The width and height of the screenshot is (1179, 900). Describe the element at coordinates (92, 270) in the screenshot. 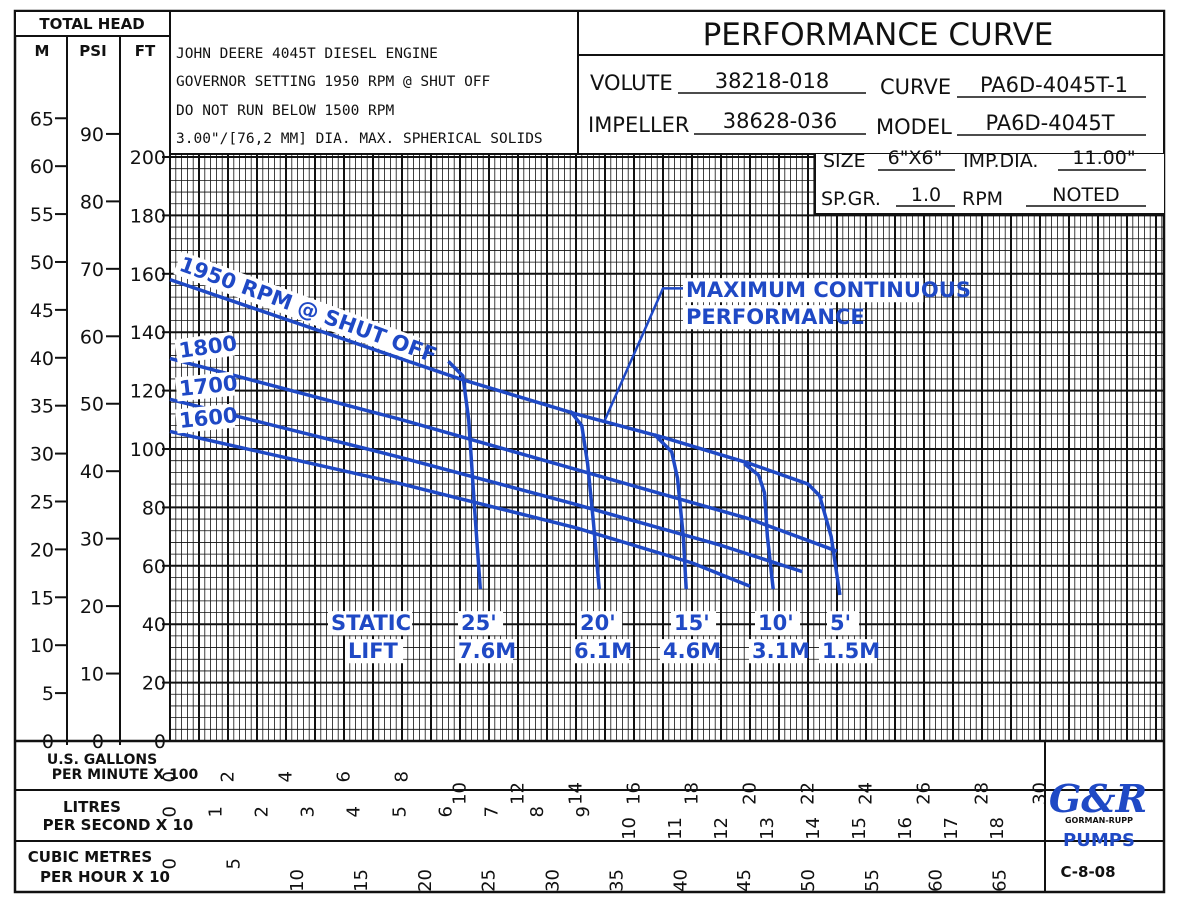

I see `psi-tick-label: 70` at that location.